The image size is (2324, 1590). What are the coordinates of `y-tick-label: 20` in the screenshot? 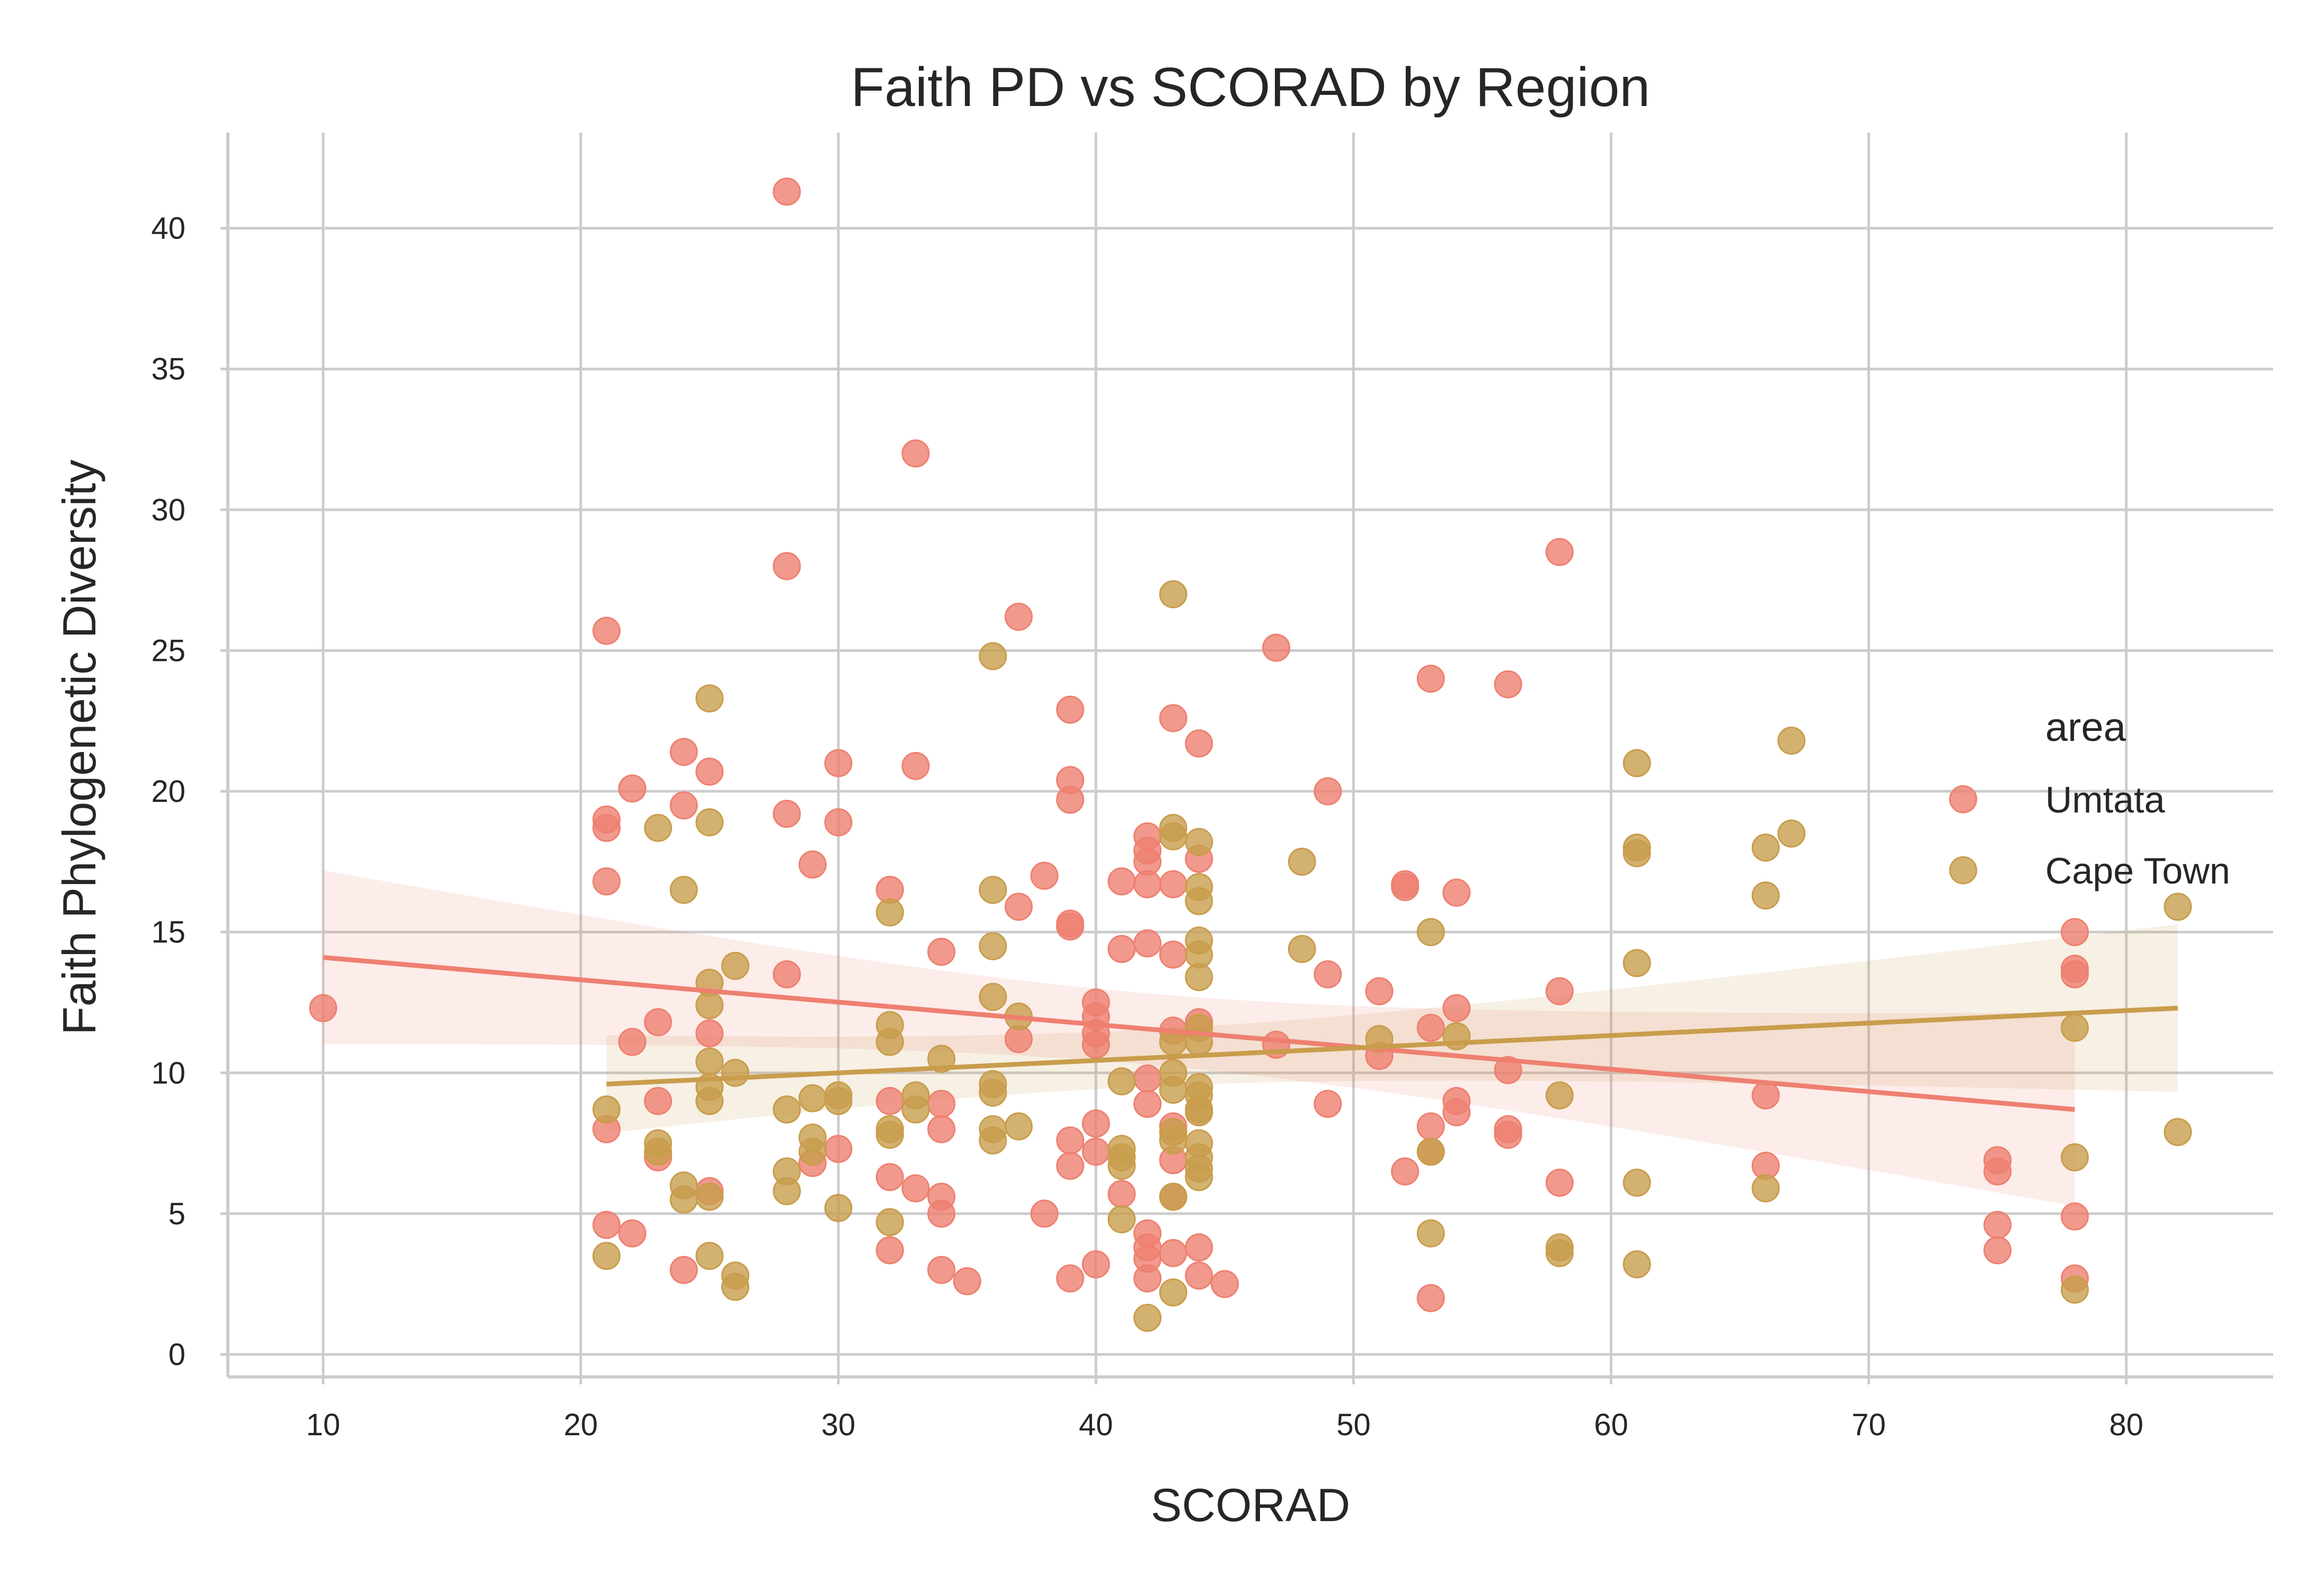 It's located at (168, 791).